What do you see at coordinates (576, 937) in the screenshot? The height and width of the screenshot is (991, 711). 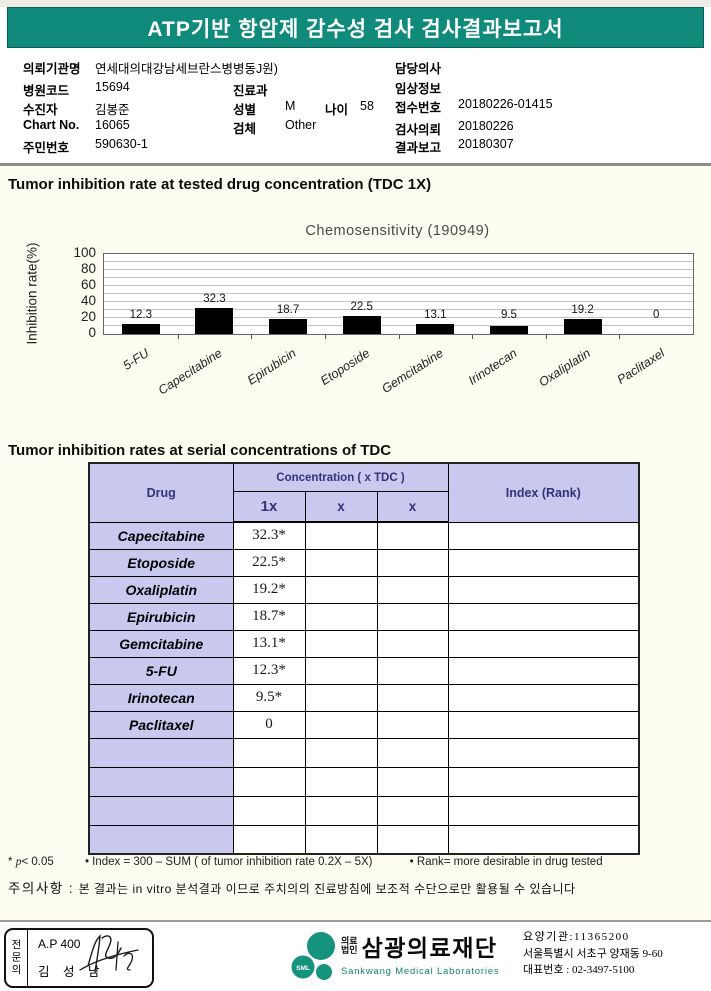 I see `contact-institution-code: 요양기관:11365200` at bounding box center [576, 937].